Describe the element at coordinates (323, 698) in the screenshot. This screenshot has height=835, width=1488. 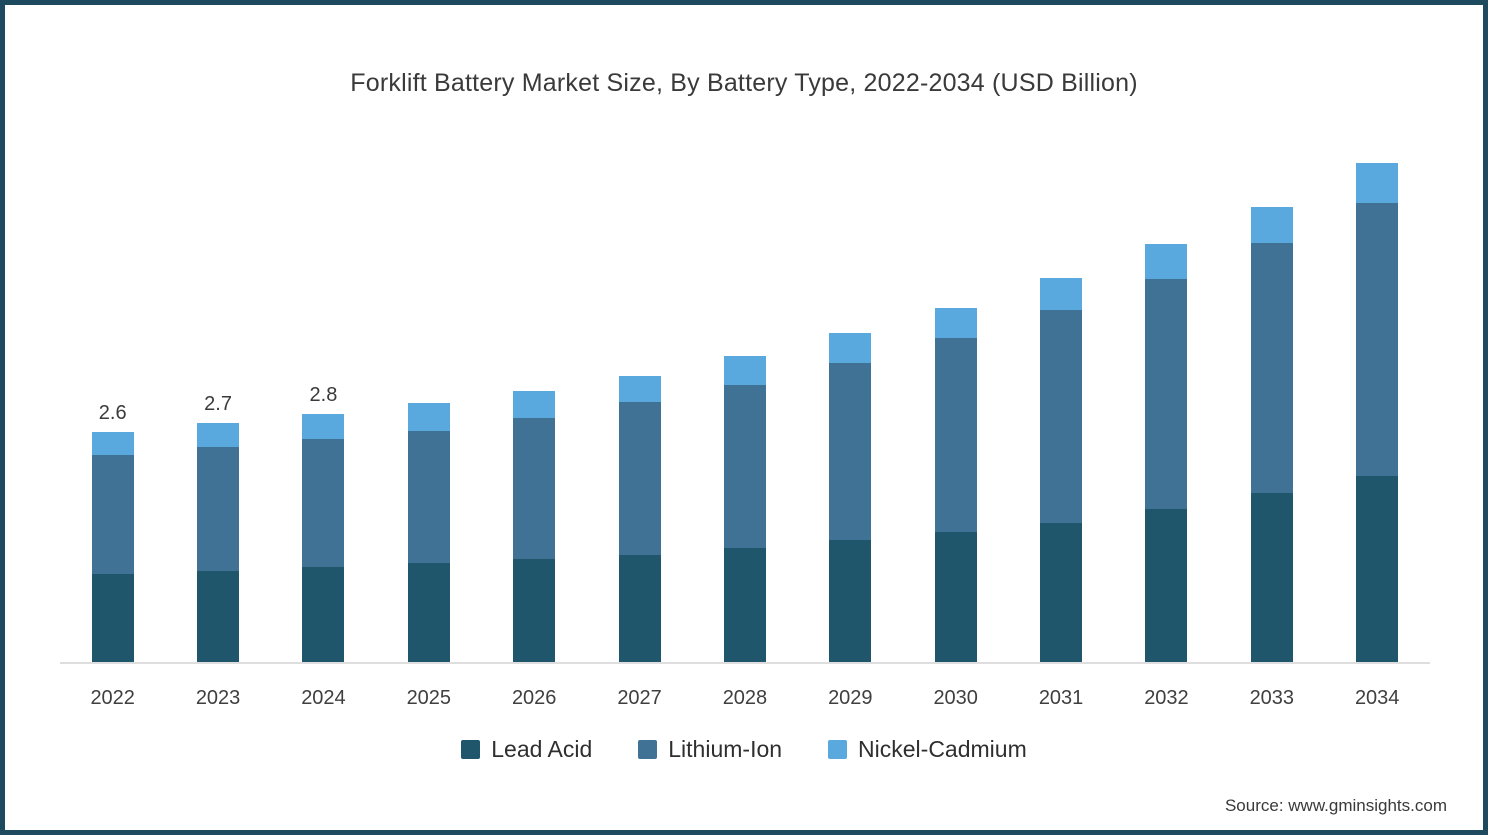
I see `x-axis-label: 2024` at that location.